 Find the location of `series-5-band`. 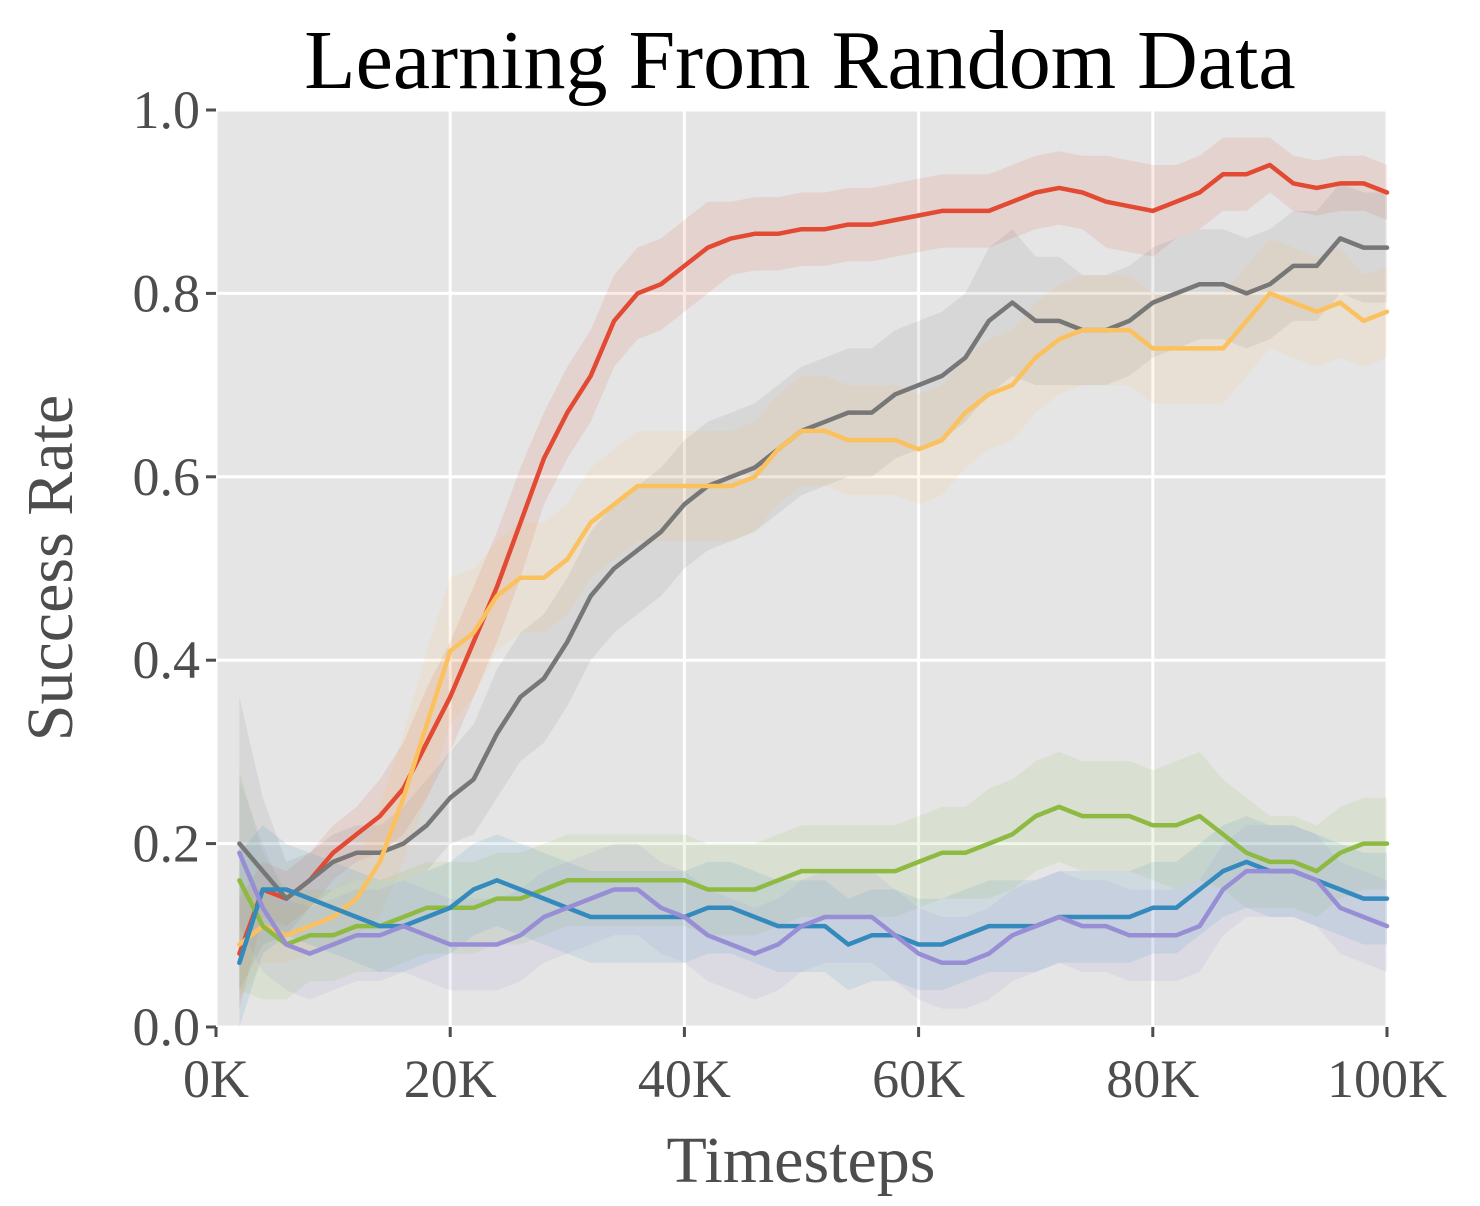

series-5-band is located at coordinates (813, 894).